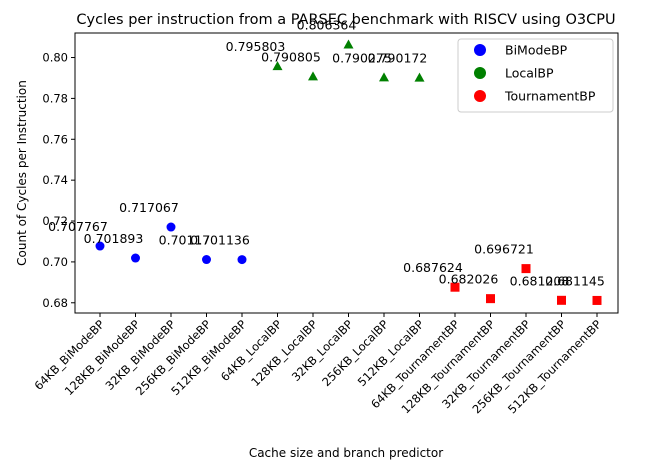 This screenshot has height=470, width=665. I want to click on y-tick-label: 0.72, so click(55, 221).